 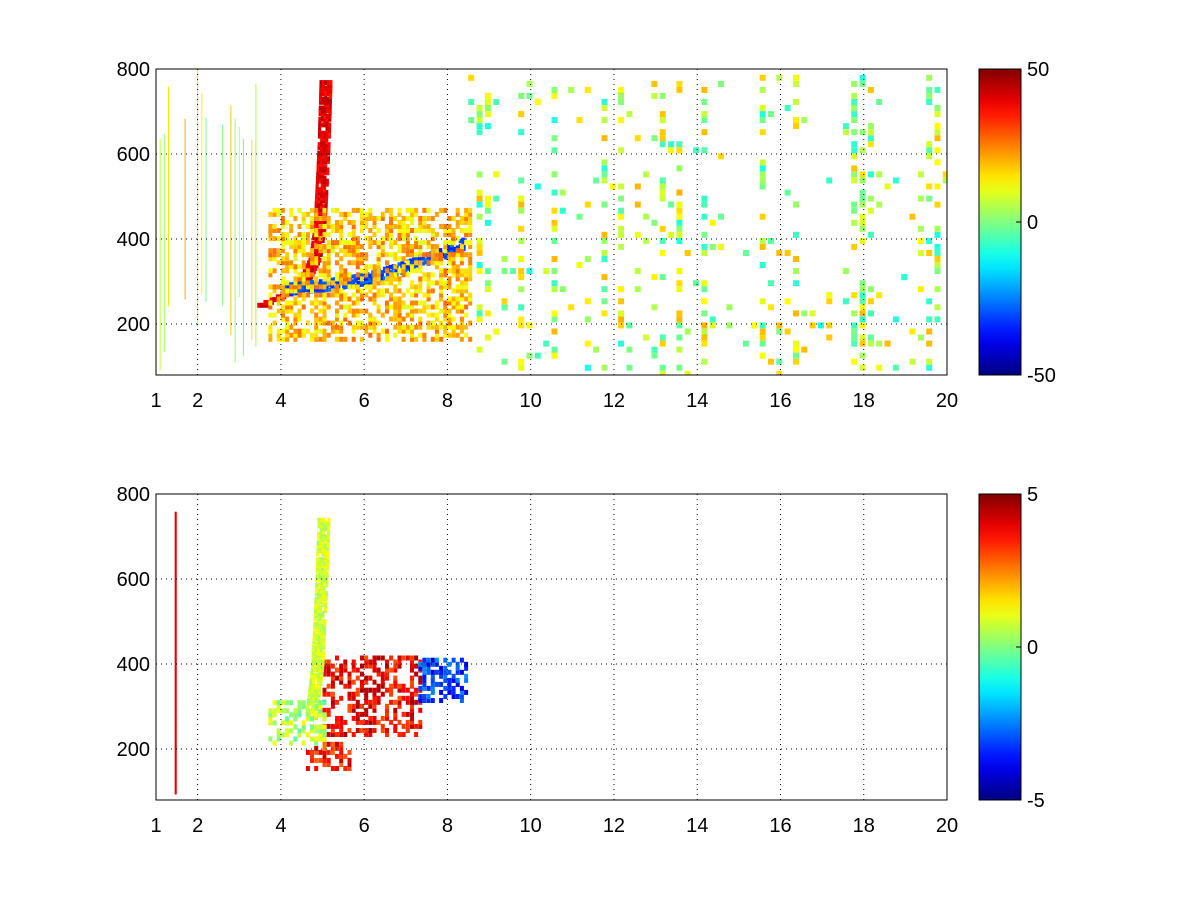 What do you see at coordinates (133, 70) in the screenshot?
I see `y-tick-label: 800` at bounding box center [133, 70].